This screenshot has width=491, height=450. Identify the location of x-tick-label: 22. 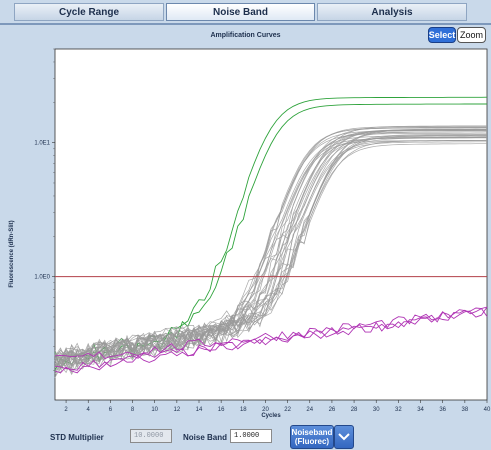
(287, 410).